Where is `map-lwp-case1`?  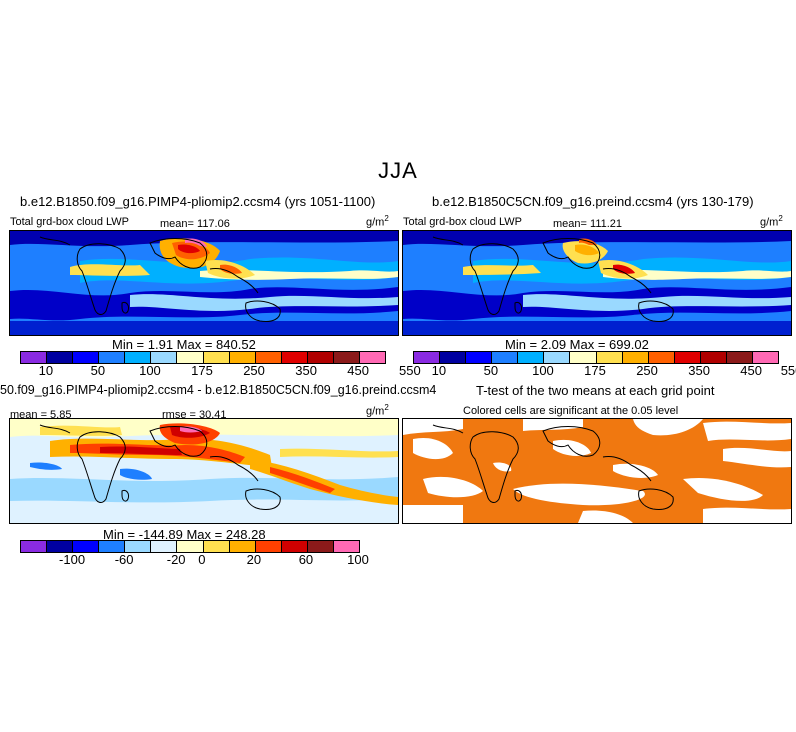 map-lwp-case1 is located at coordinates (204, 283).